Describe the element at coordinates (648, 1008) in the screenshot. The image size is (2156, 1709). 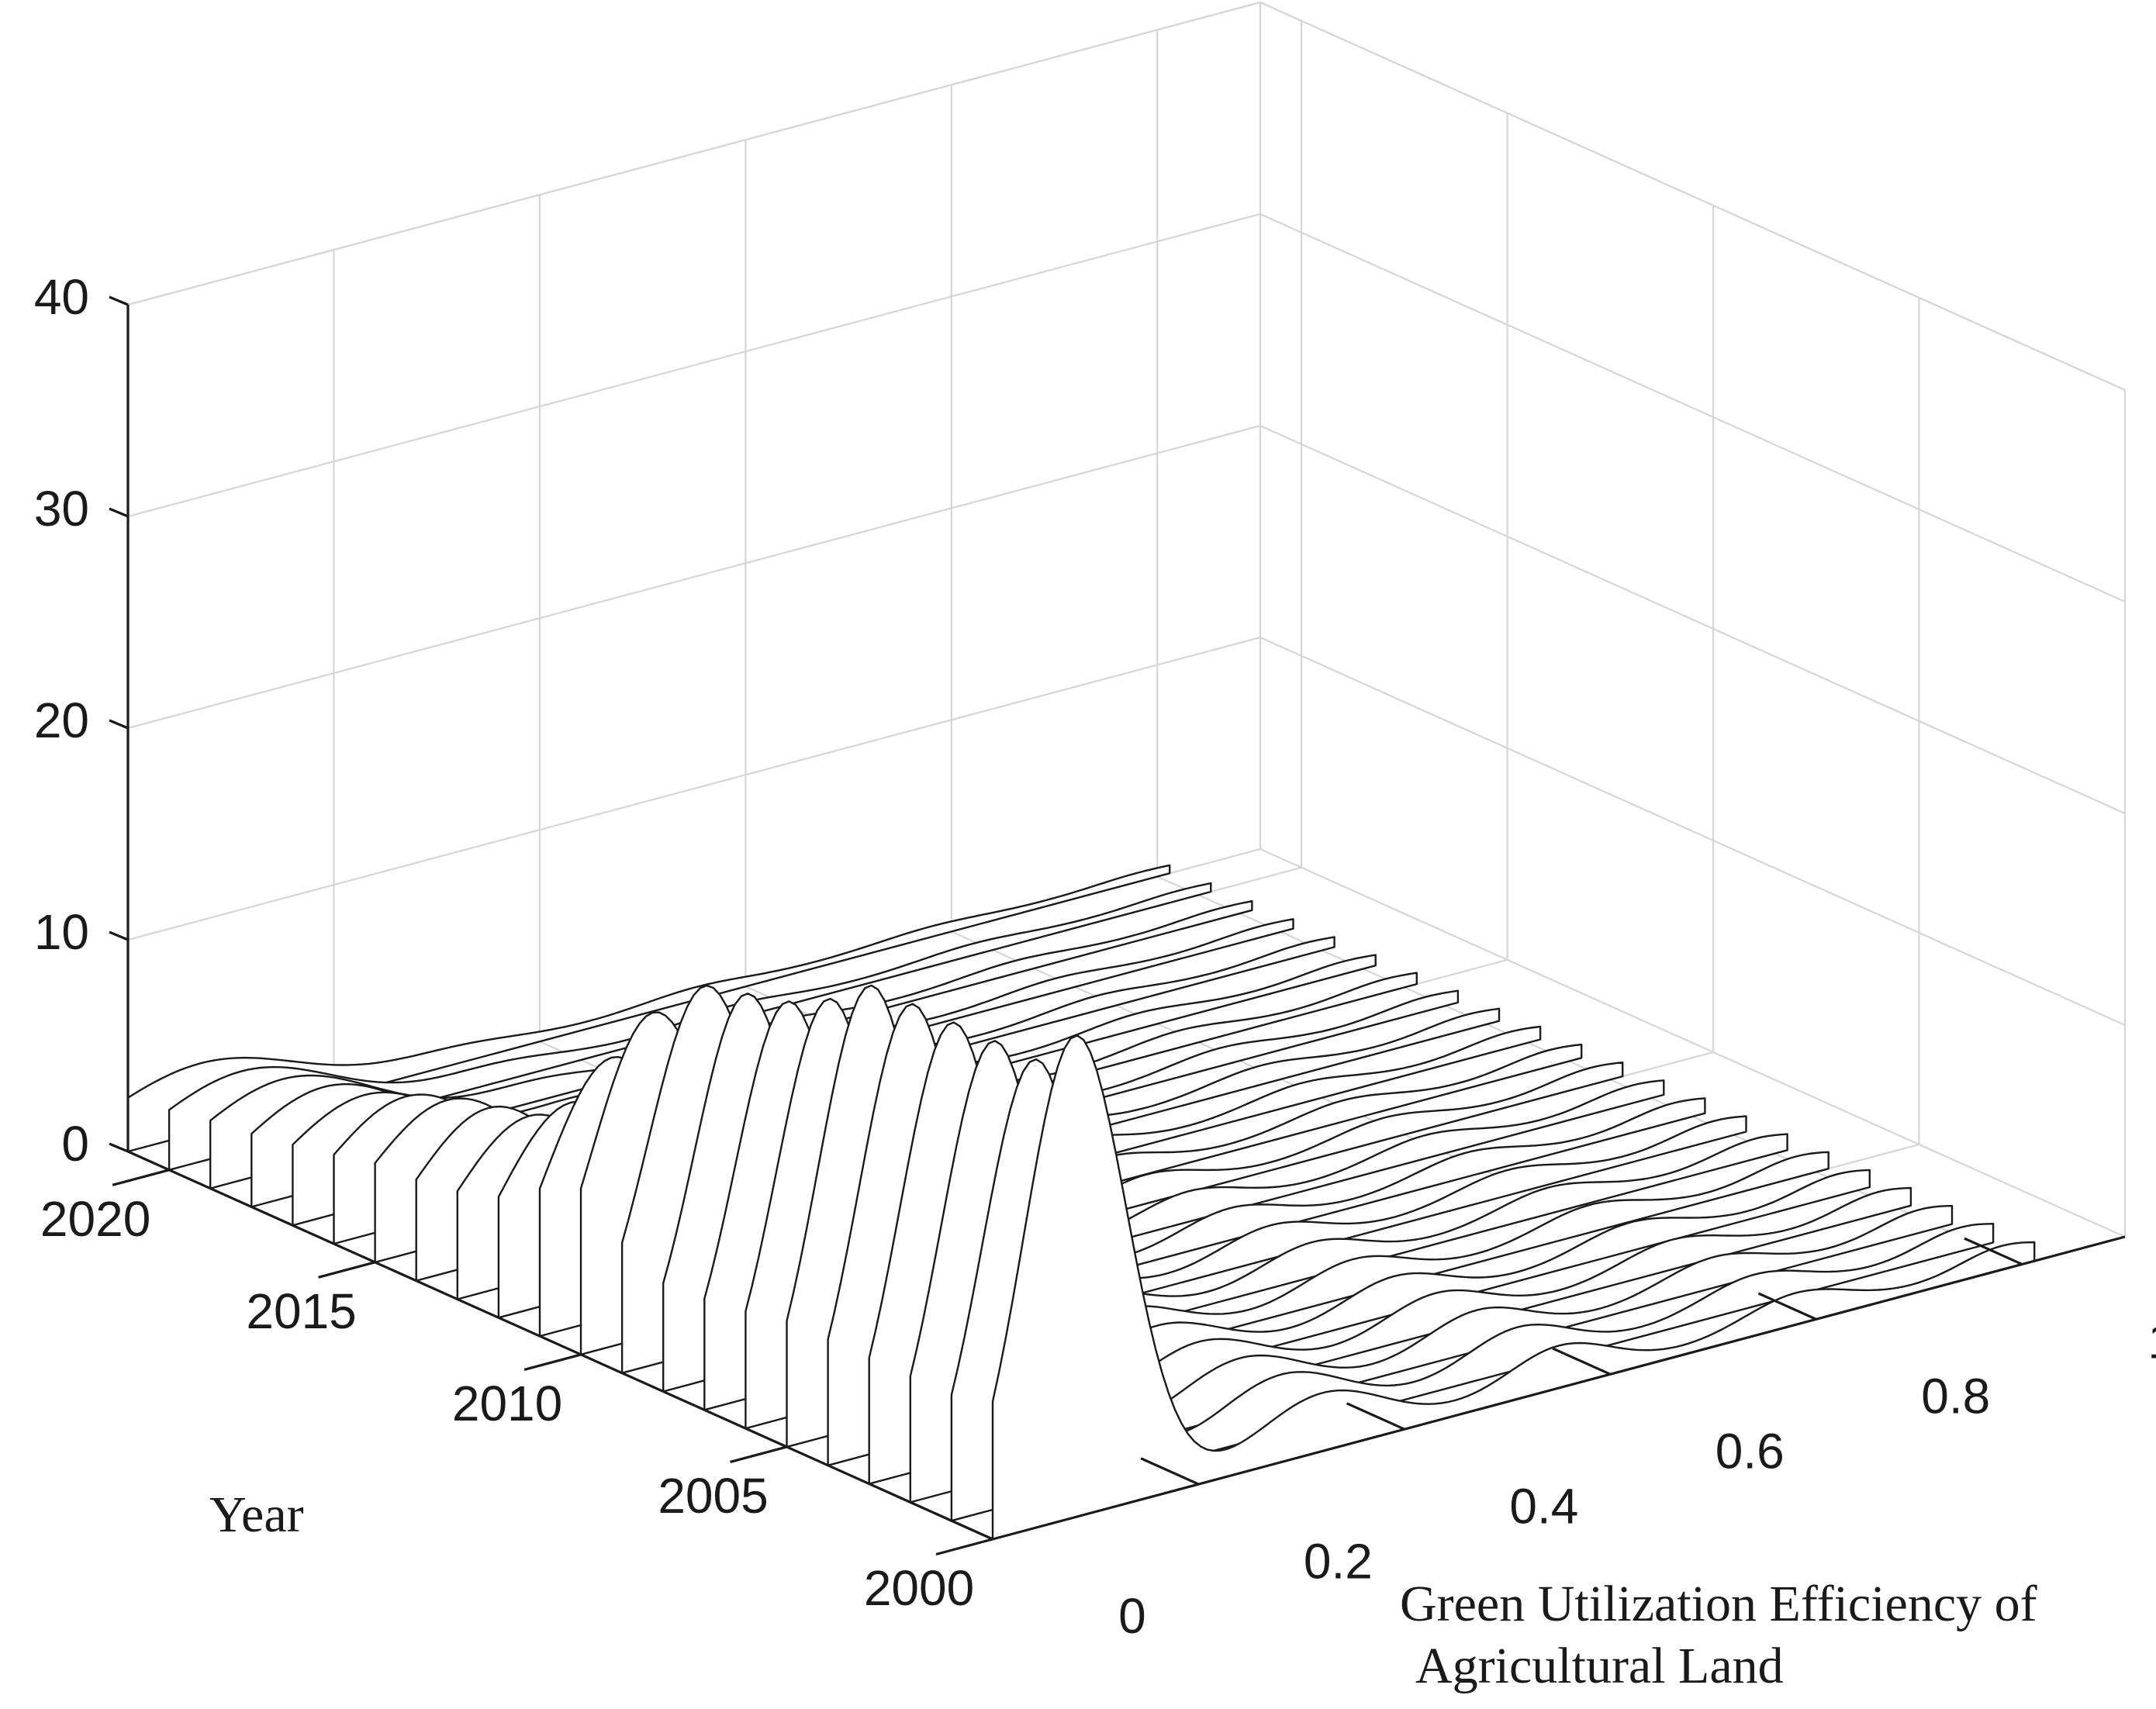
I see `density-ridge-2021` at that location.